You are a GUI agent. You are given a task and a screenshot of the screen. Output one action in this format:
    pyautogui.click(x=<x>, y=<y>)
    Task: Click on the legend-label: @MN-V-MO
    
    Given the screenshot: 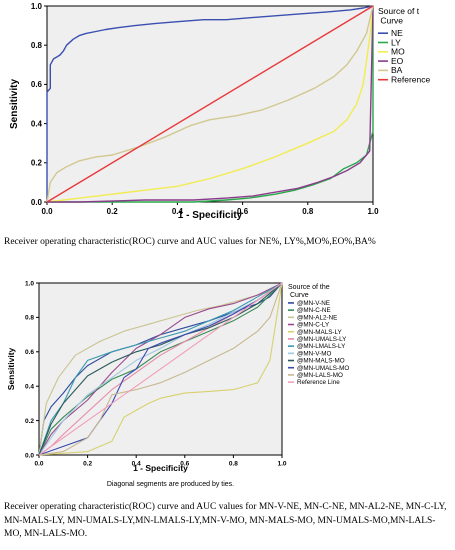 What is the action you would take?
    pyautogui.click(x=314, y=353)
    